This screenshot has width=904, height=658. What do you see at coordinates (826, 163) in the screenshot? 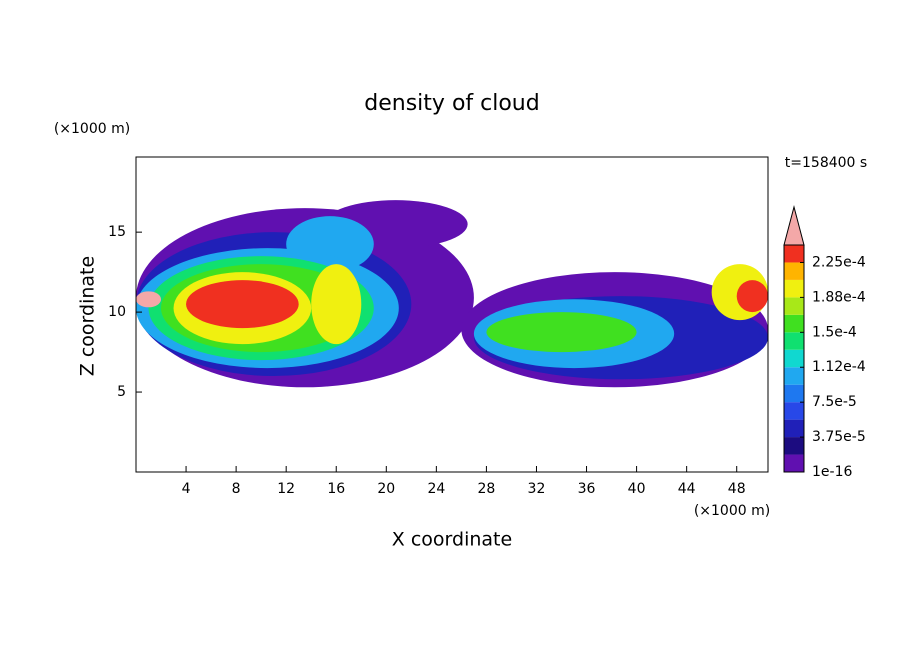
I see `time-label: t=158400 s` at bounding box center [826, 163].